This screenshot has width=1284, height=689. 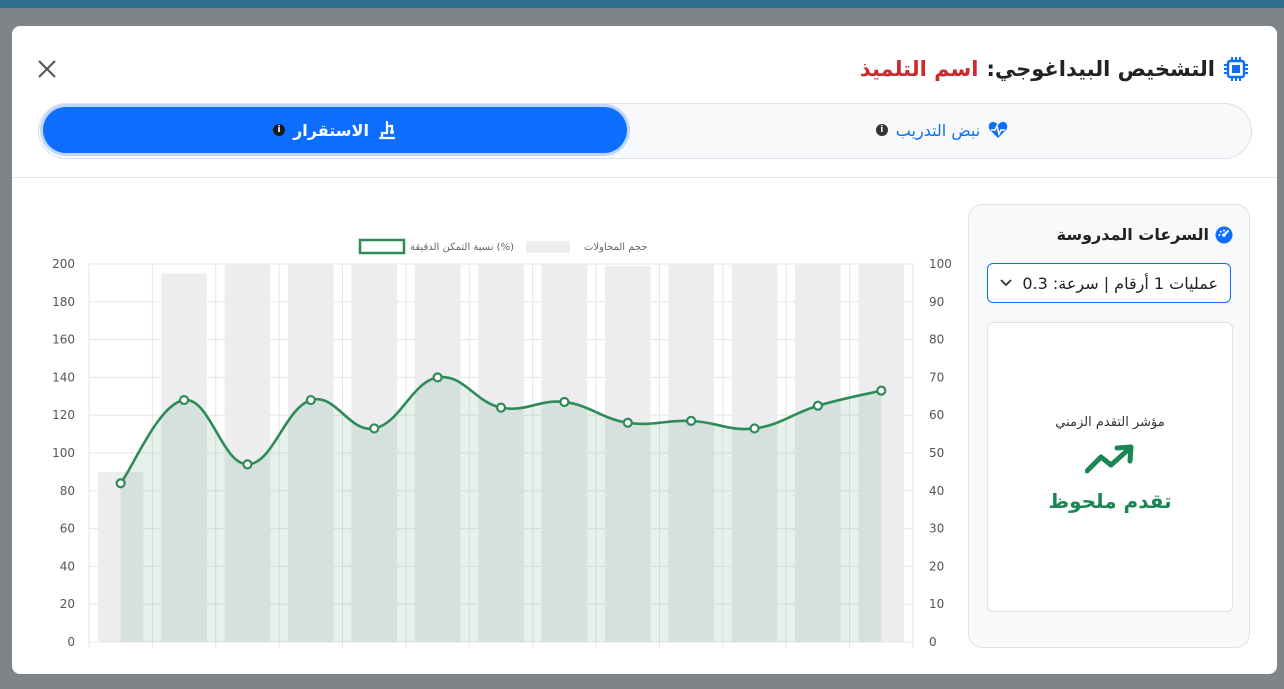 I want to click on y-left-tick-label: 40, so click(x=67, y=566).